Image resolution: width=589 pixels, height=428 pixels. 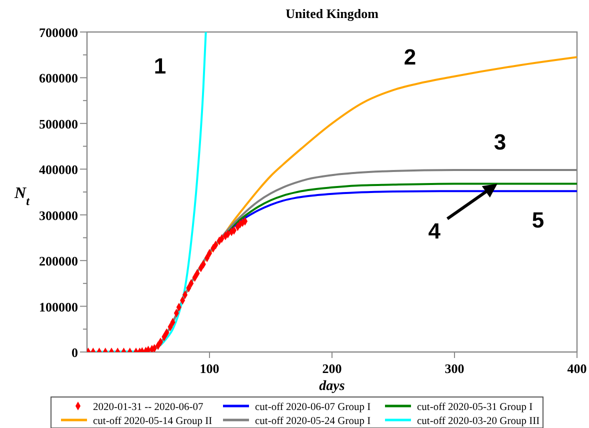 What do you see at coordinates (58, 170) in the screenshot?
I see `y-tick-label: 400000` at bounding box center [58, 170].